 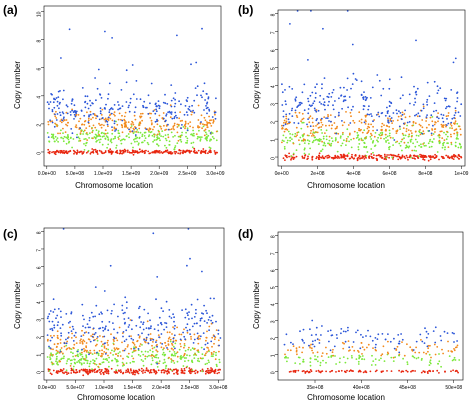 I want to click on plot-frame, so click(x=370, y=306).